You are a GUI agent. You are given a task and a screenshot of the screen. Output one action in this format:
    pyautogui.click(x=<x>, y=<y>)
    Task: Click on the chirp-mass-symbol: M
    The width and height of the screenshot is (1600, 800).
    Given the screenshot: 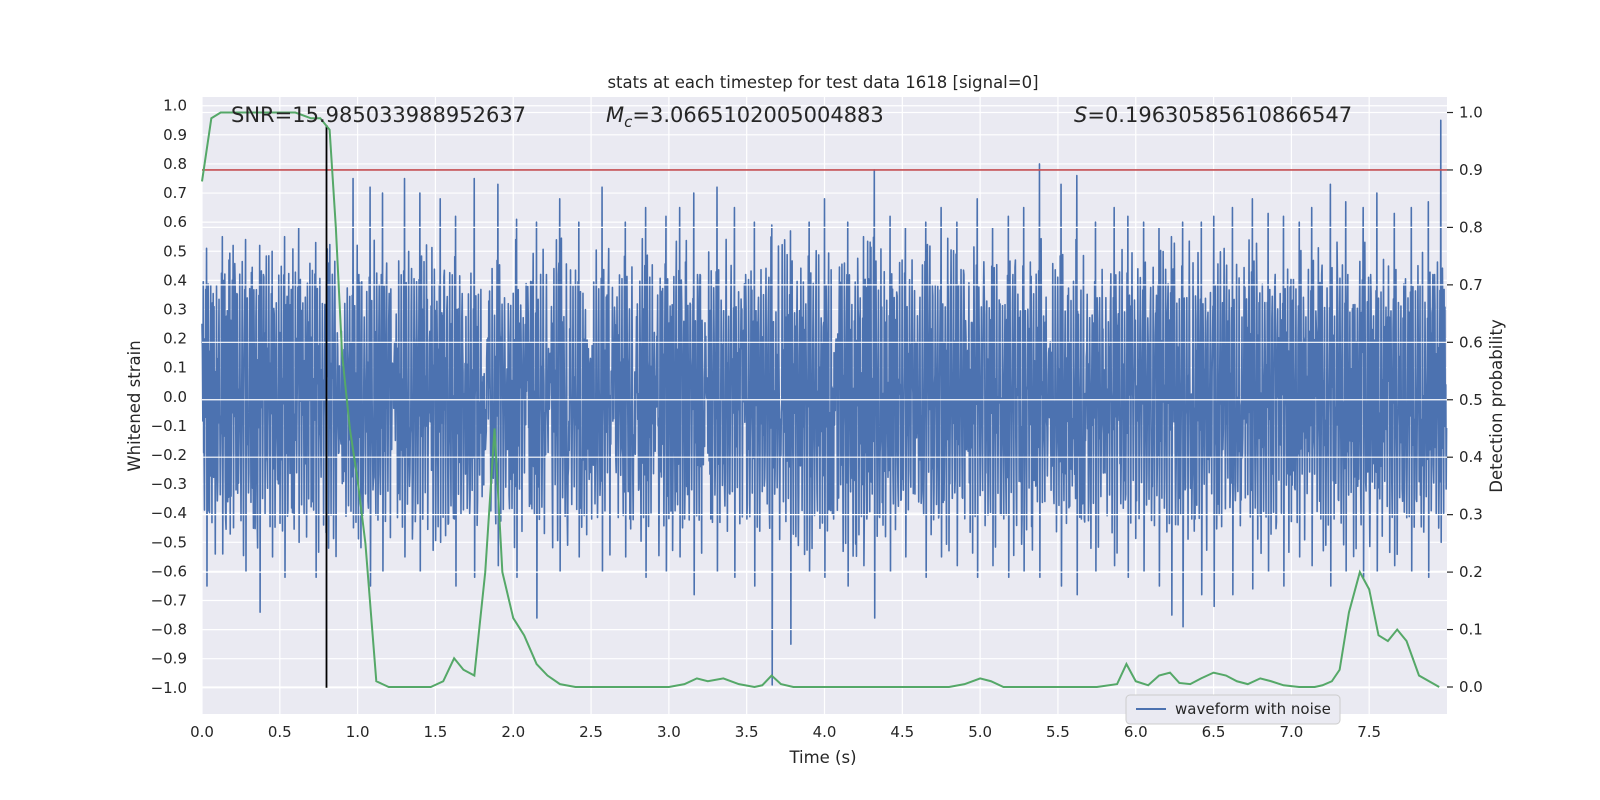 What is the action you would take?
    pyautogui.click(x=615, y=115)
    